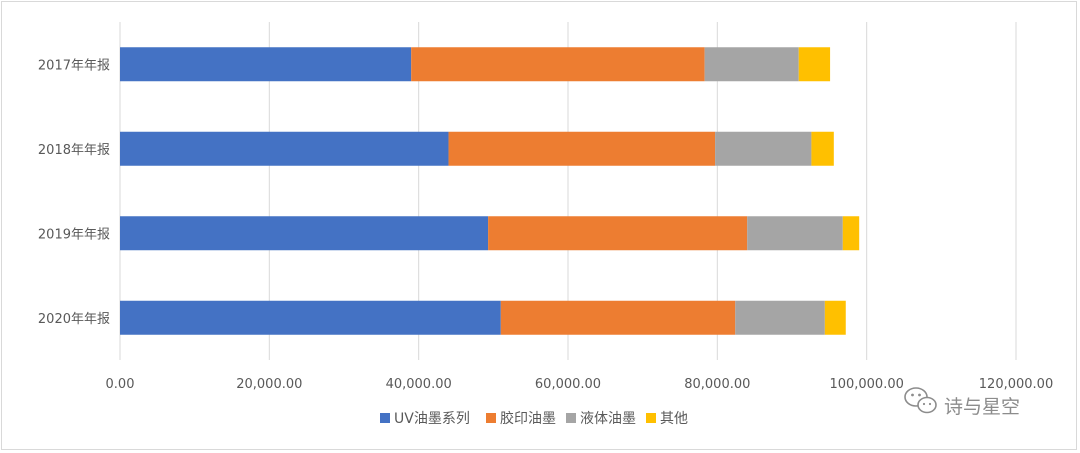  I want to click on category-label: 2018年年报, so click(74, 150).